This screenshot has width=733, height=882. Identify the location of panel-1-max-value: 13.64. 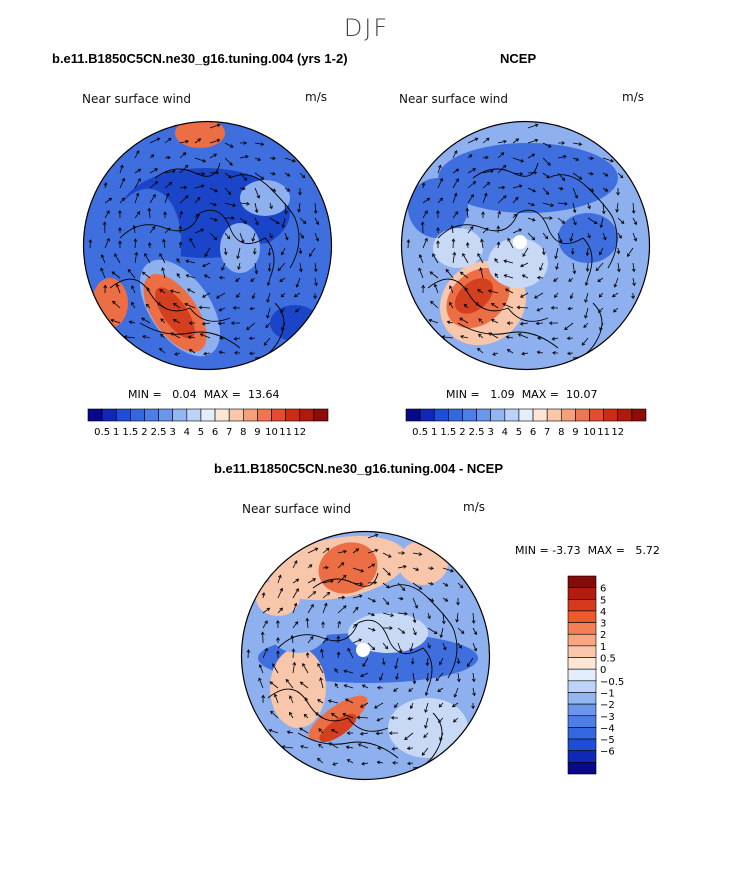
(263, 394).